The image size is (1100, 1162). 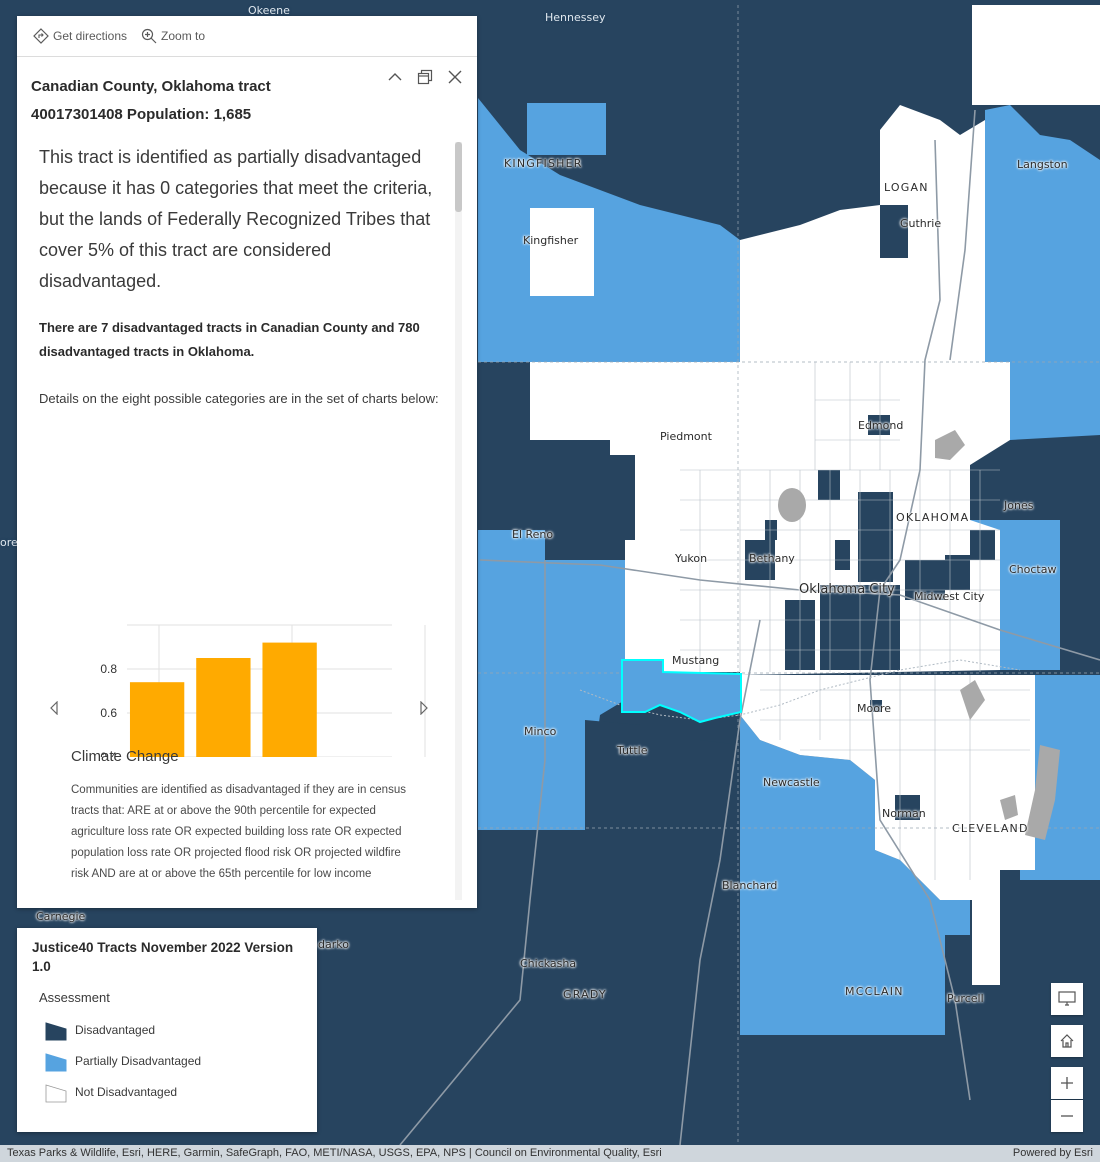 I want to click on bar-chart-svg: 0.20.40.60.8, so click(x=263, y=735).